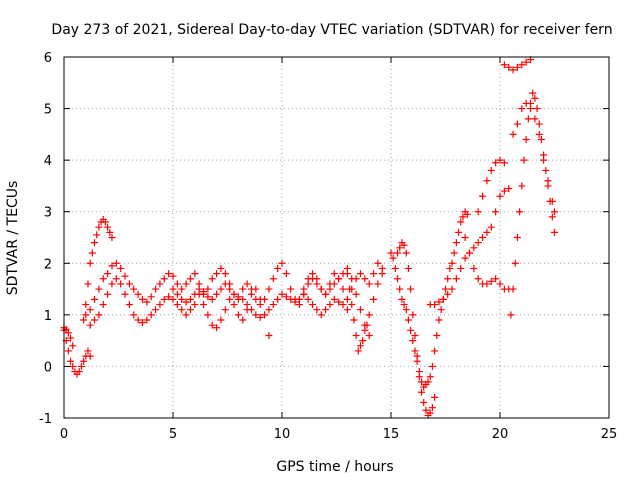 The width and height of the screenshot is (640, 480). Describe the element at coordinates (487, 263) in the screenshot. I see `series-track-l` at that location.